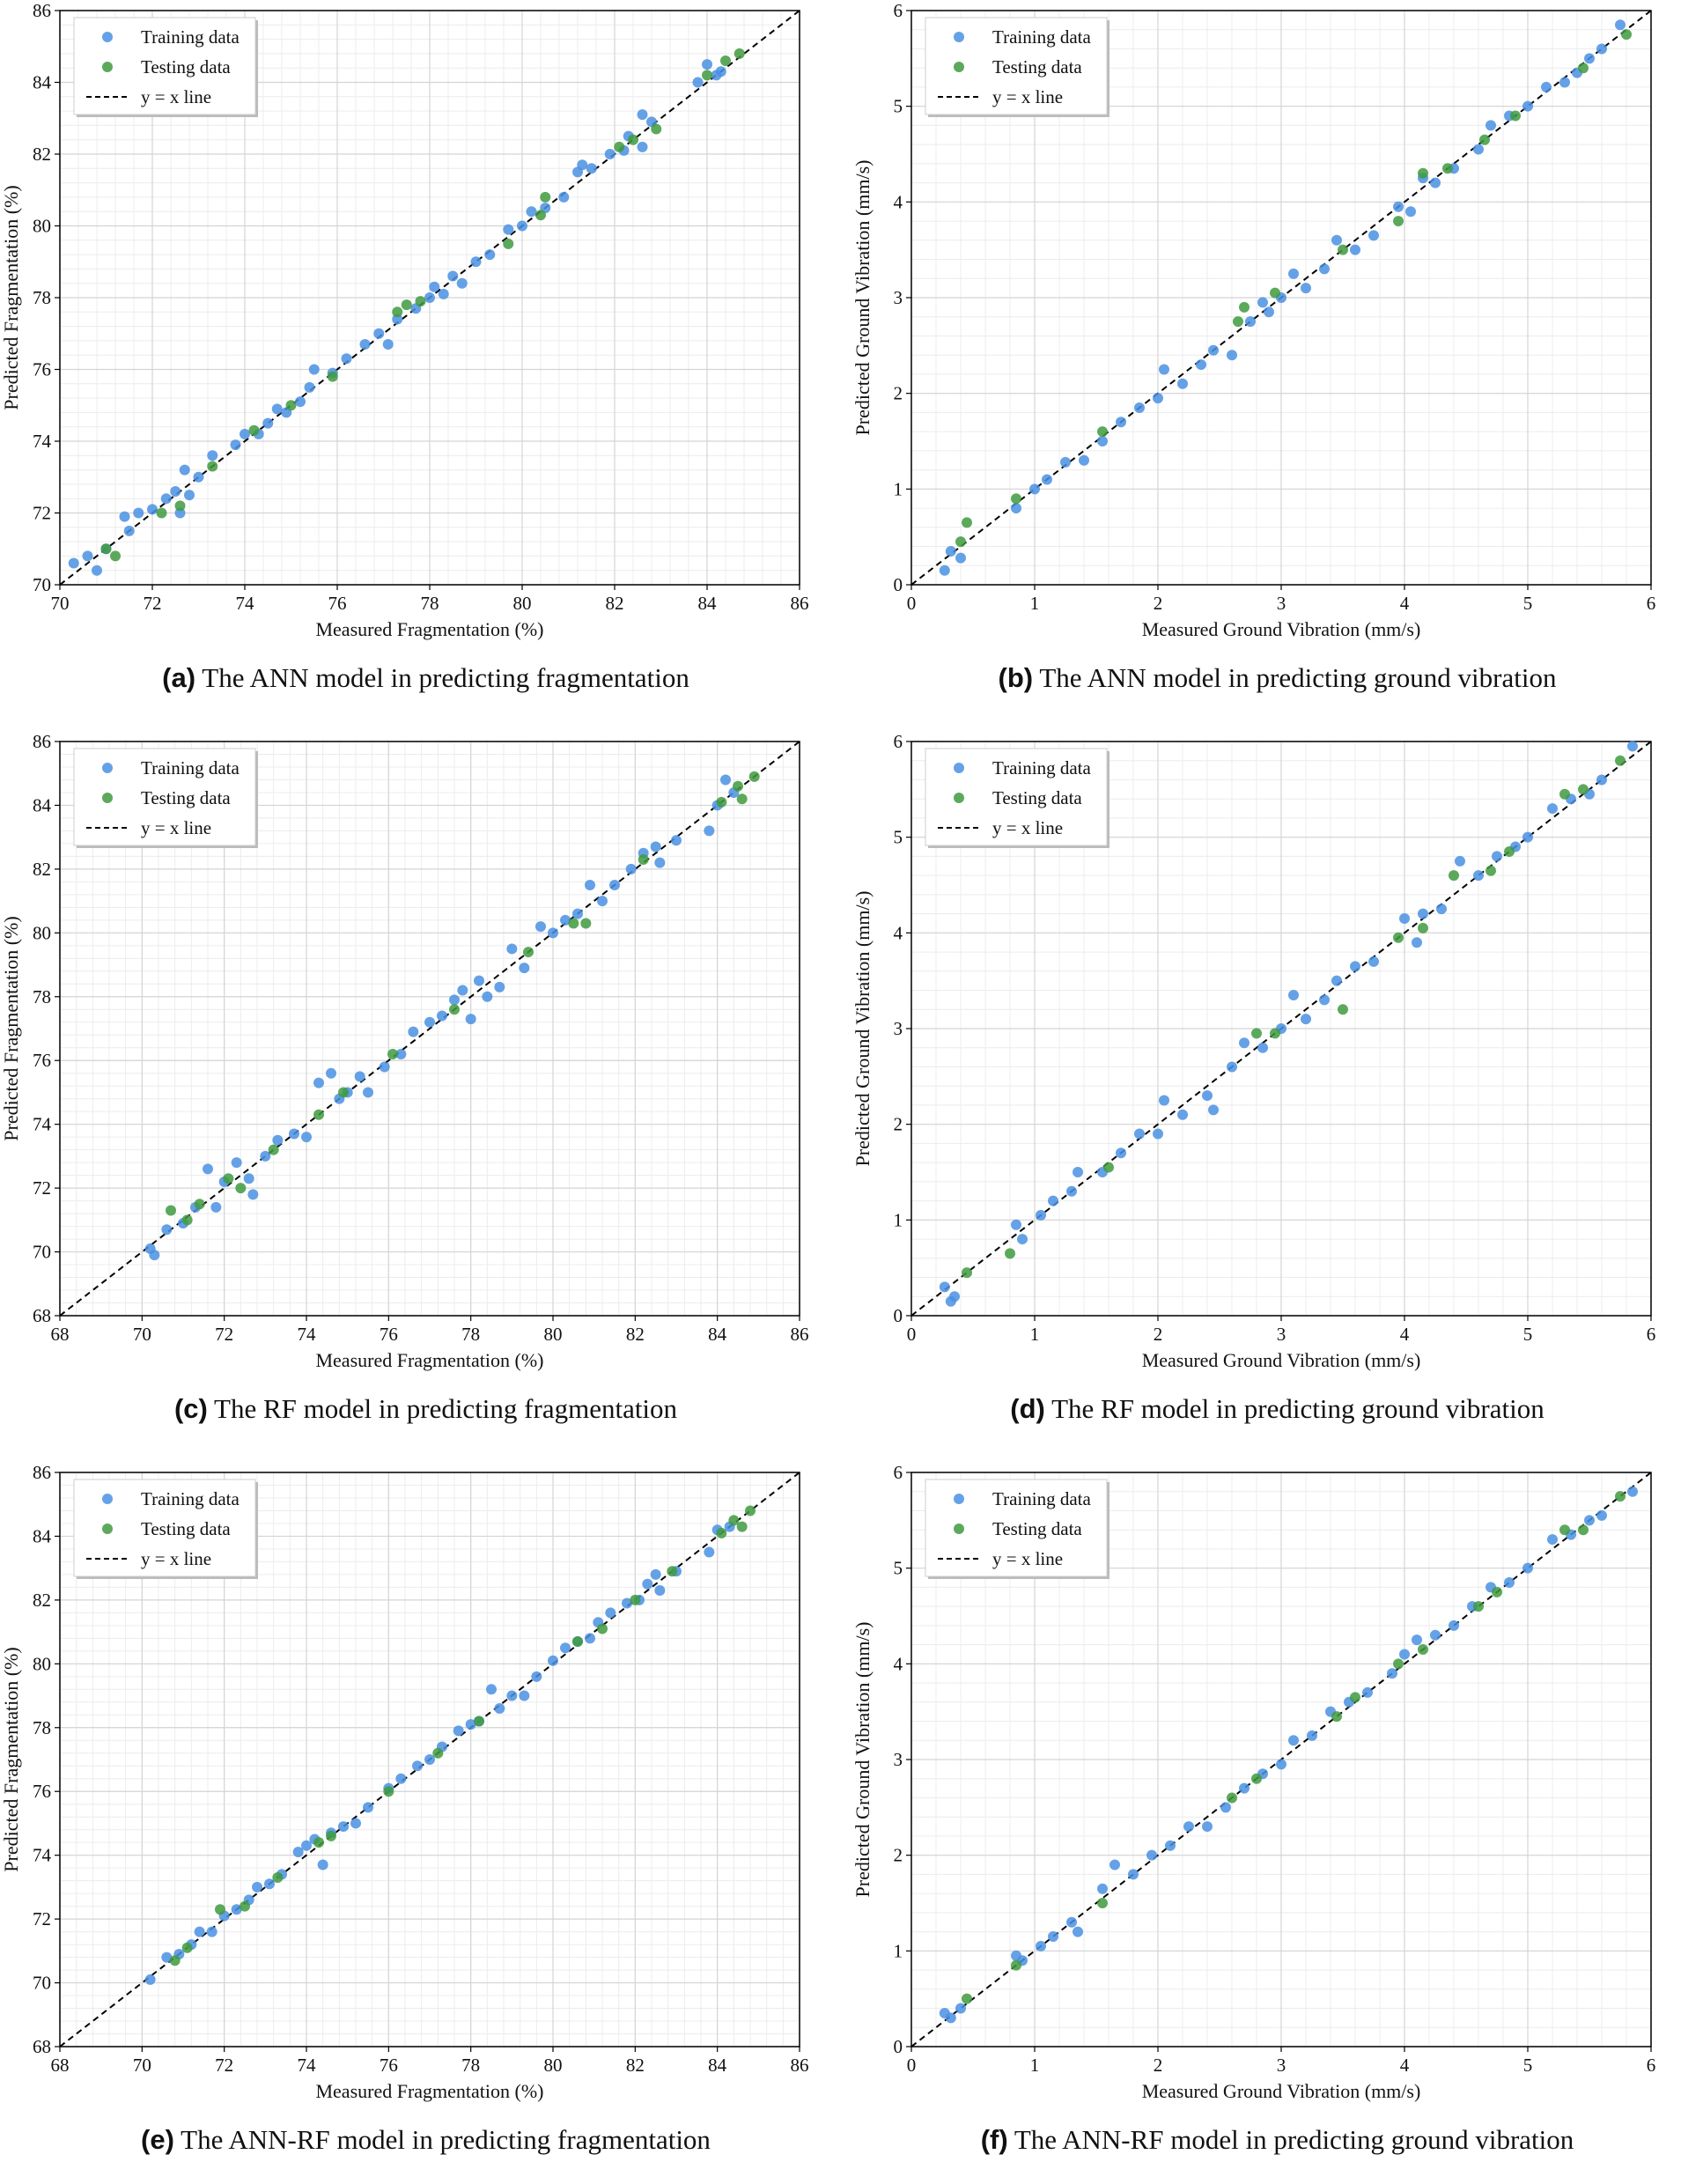 The width and height of the screenshot is (1703, 2184). I want to click on y-axis-label: Predicted Fragmentation (%), so click(11, 297).